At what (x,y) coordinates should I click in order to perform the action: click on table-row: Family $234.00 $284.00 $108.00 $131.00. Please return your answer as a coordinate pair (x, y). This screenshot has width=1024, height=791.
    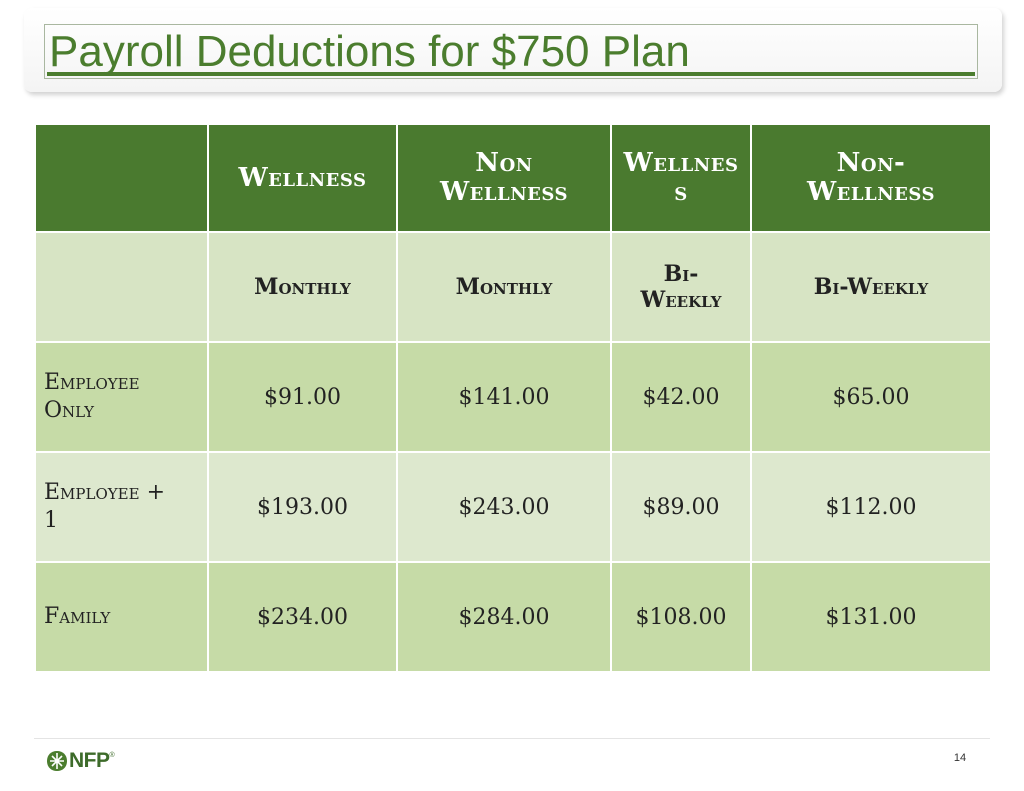
    Looking at the image, I should click on (513, 617).